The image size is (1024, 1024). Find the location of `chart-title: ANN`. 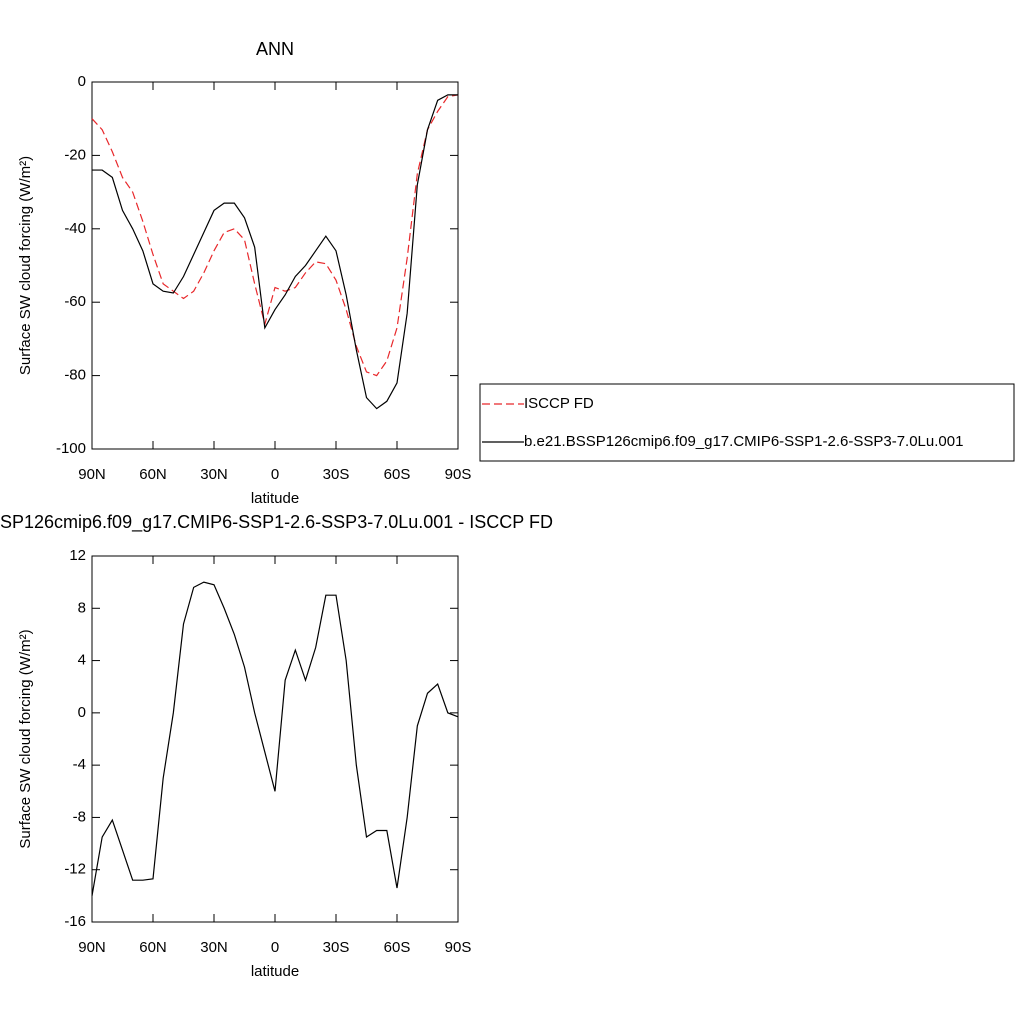

chart-title: ANN is located at coordinates (275, 49).